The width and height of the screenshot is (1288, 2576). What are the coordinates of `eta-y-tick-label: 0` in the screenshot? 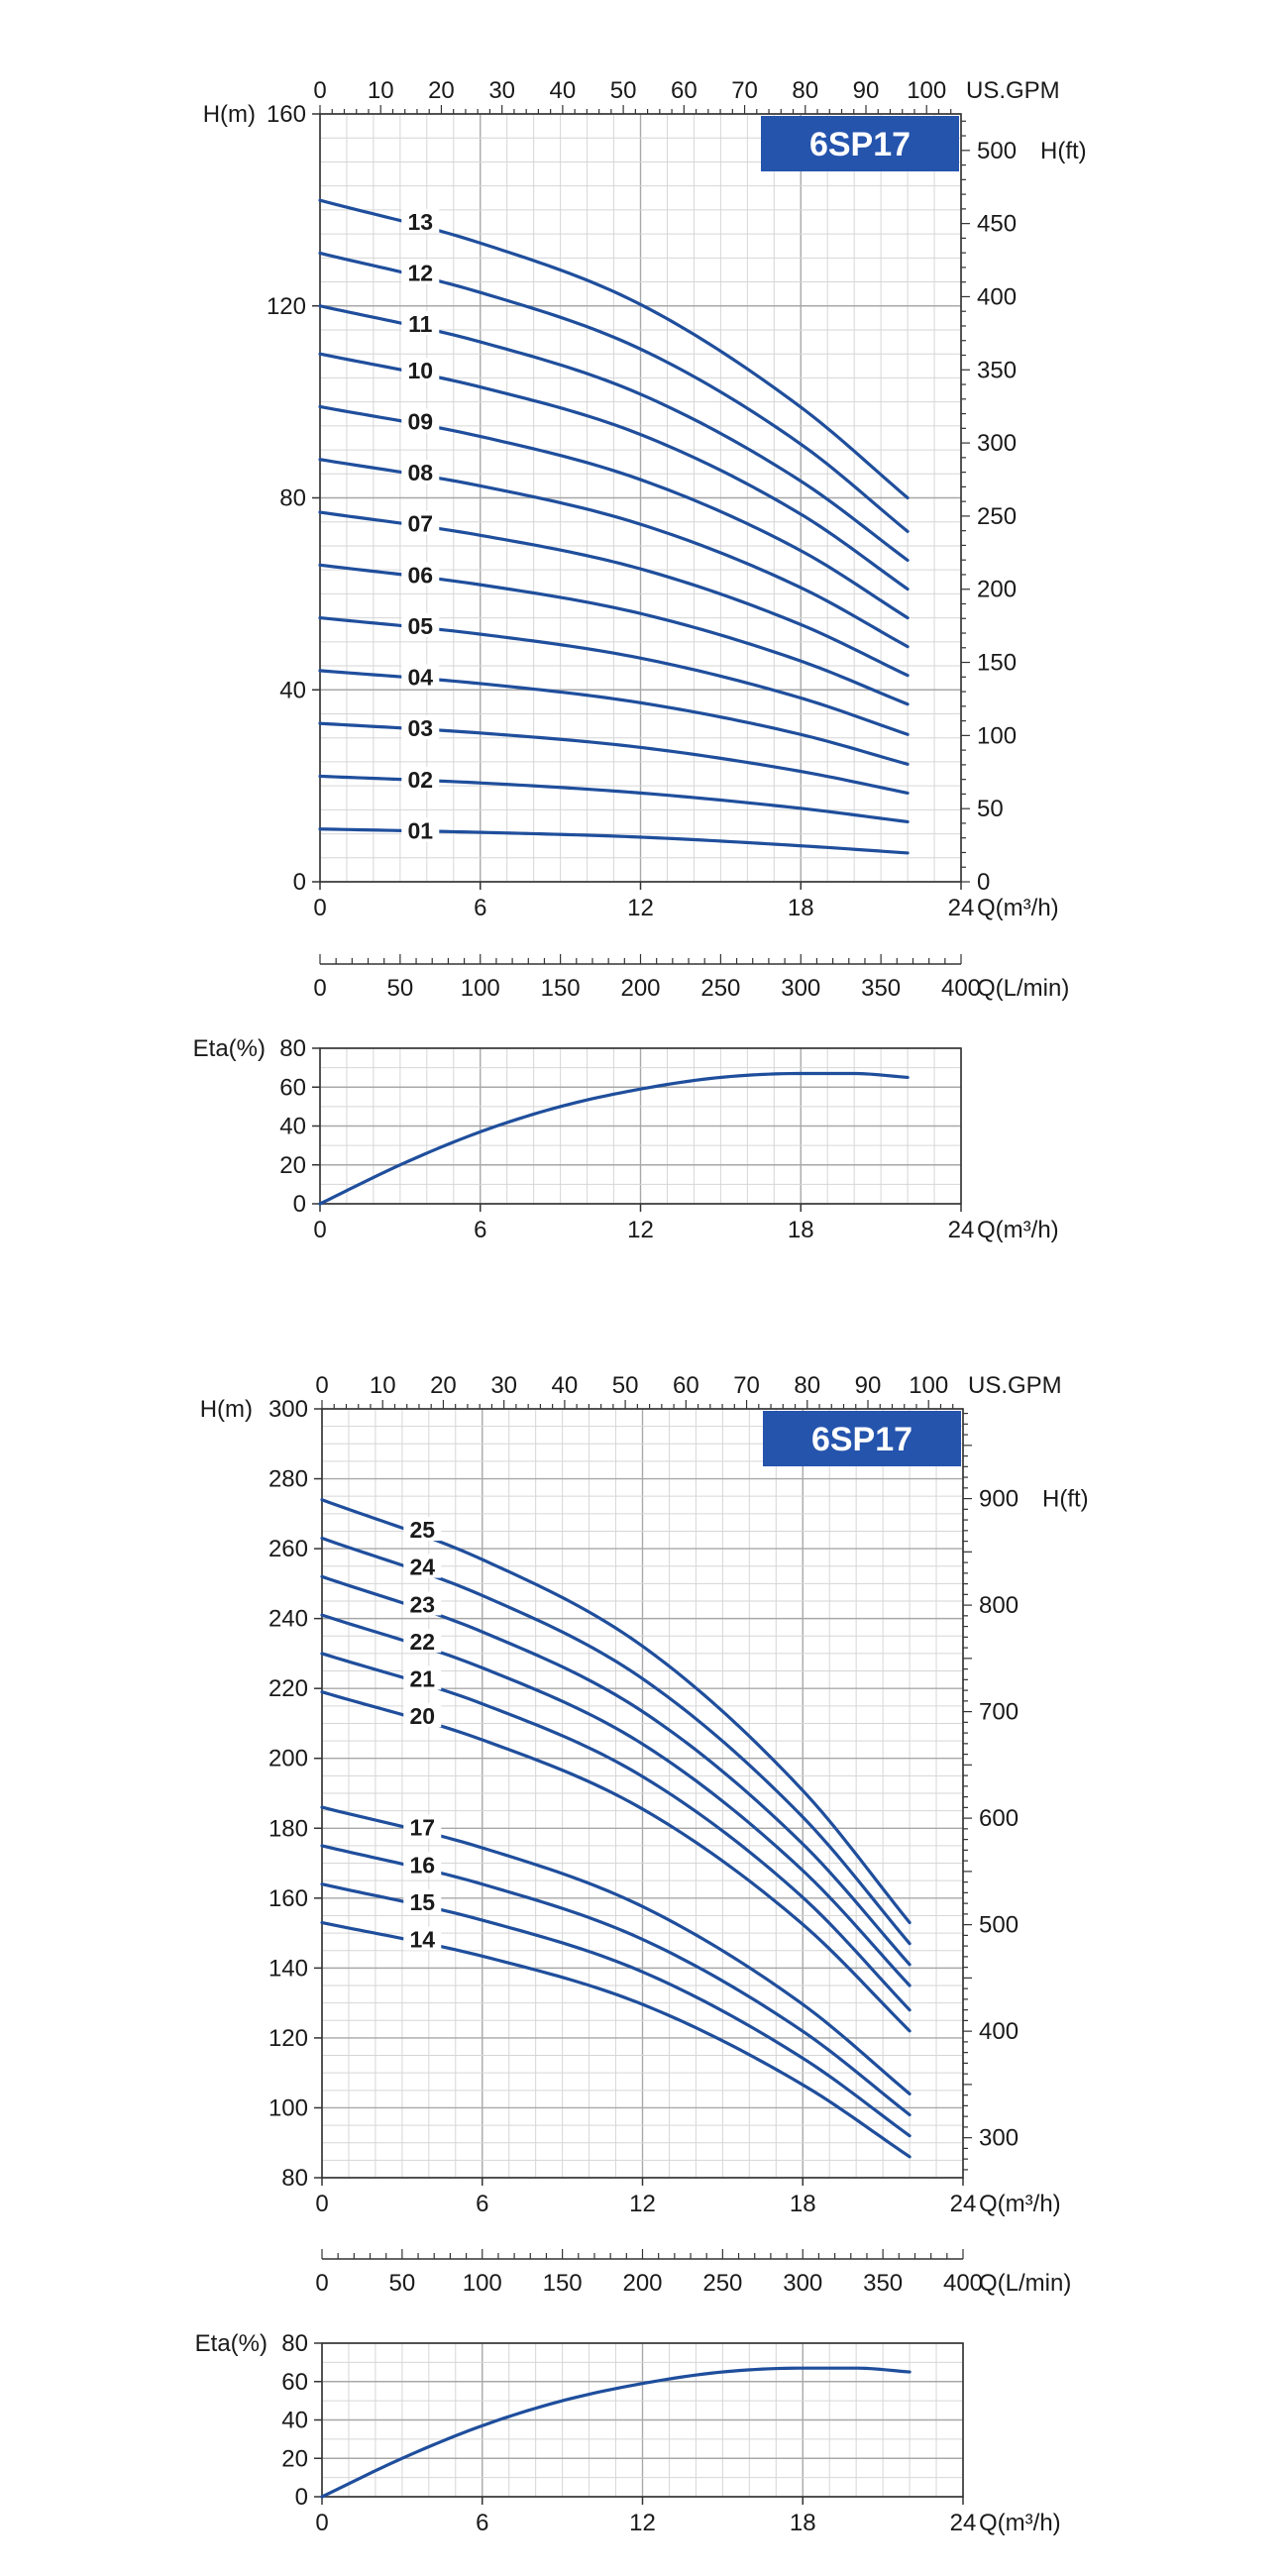 It's located at (301, 2497).